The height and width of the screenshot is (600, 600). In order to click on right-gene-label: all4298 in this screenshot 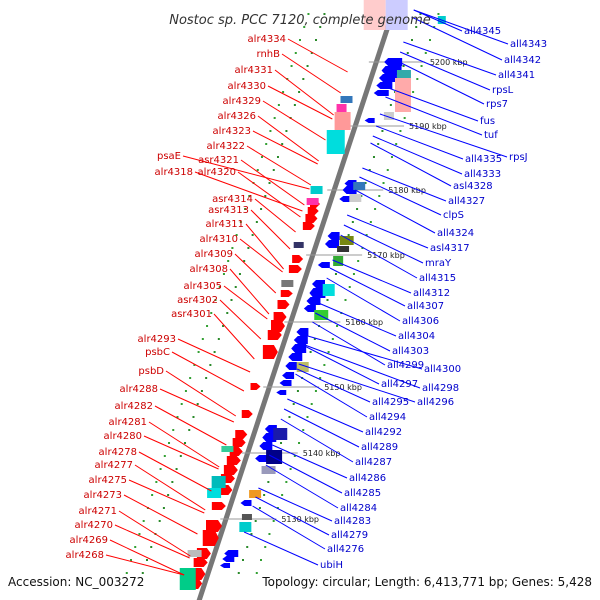, I will do `click(440, 388)`.